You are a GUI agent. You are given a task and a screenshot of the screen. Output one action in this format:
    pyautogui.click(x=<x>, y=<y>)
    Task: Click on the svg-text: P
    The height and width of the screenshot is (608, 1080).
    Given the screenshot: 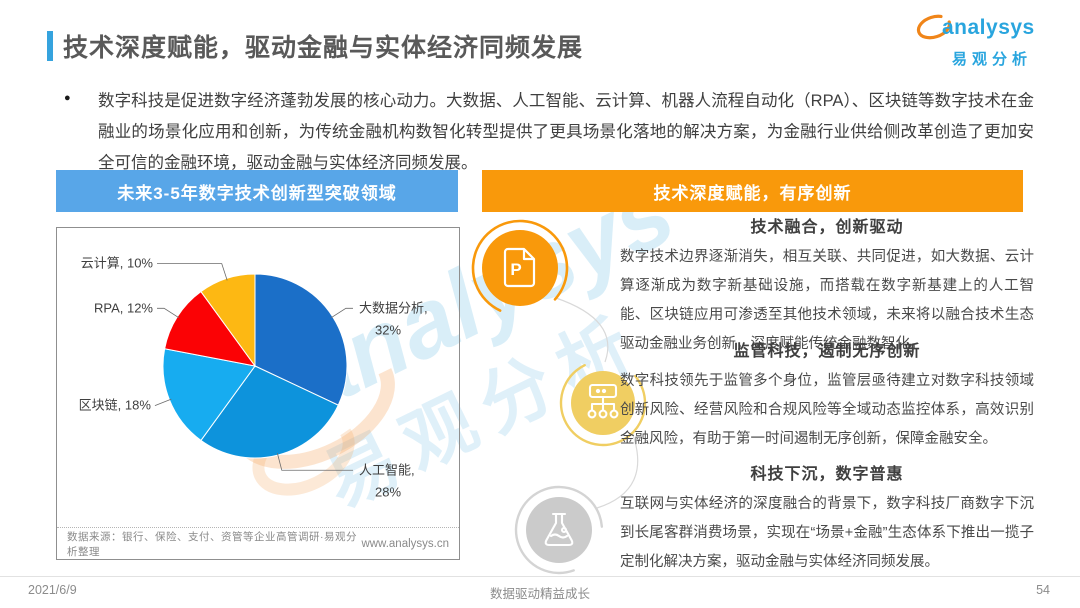 What is the action you would take?
    pyautogui.click(x=515, y=269)
    